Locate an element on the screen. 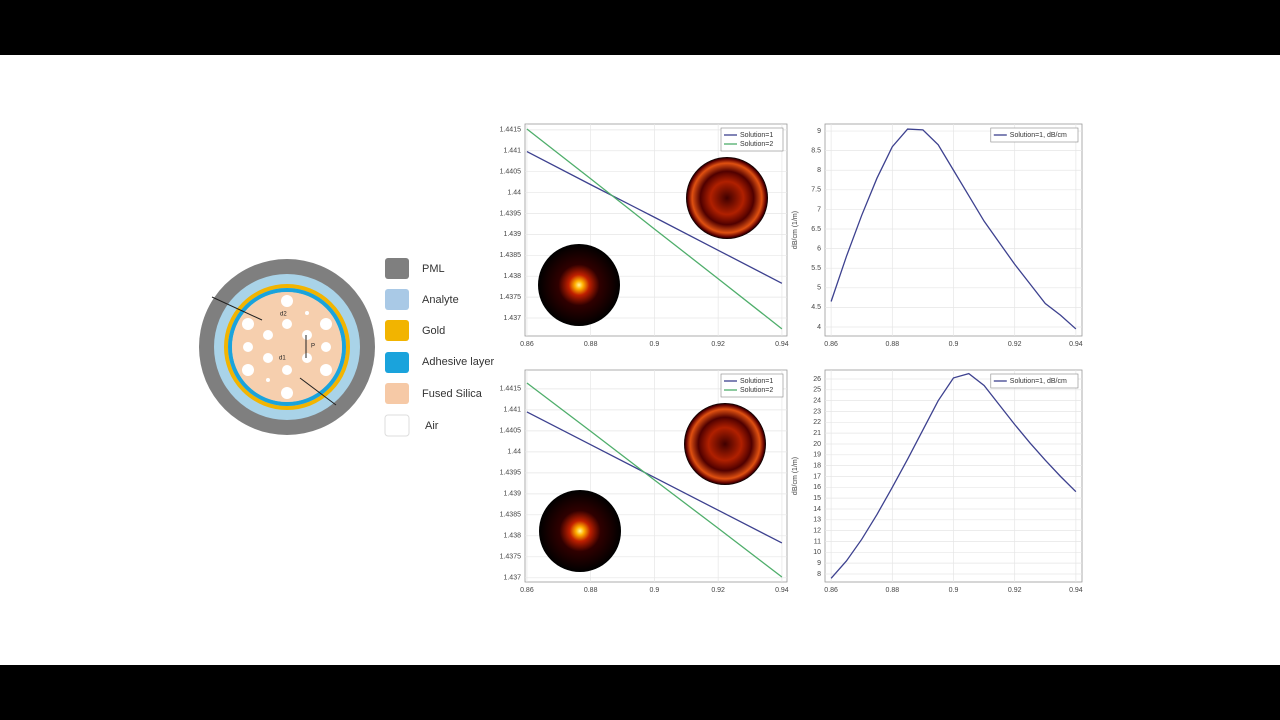 Image resolution: width=1280 pixels, height=720 pixels. y-tick-label: 23 is located at coordinates (817, 411).